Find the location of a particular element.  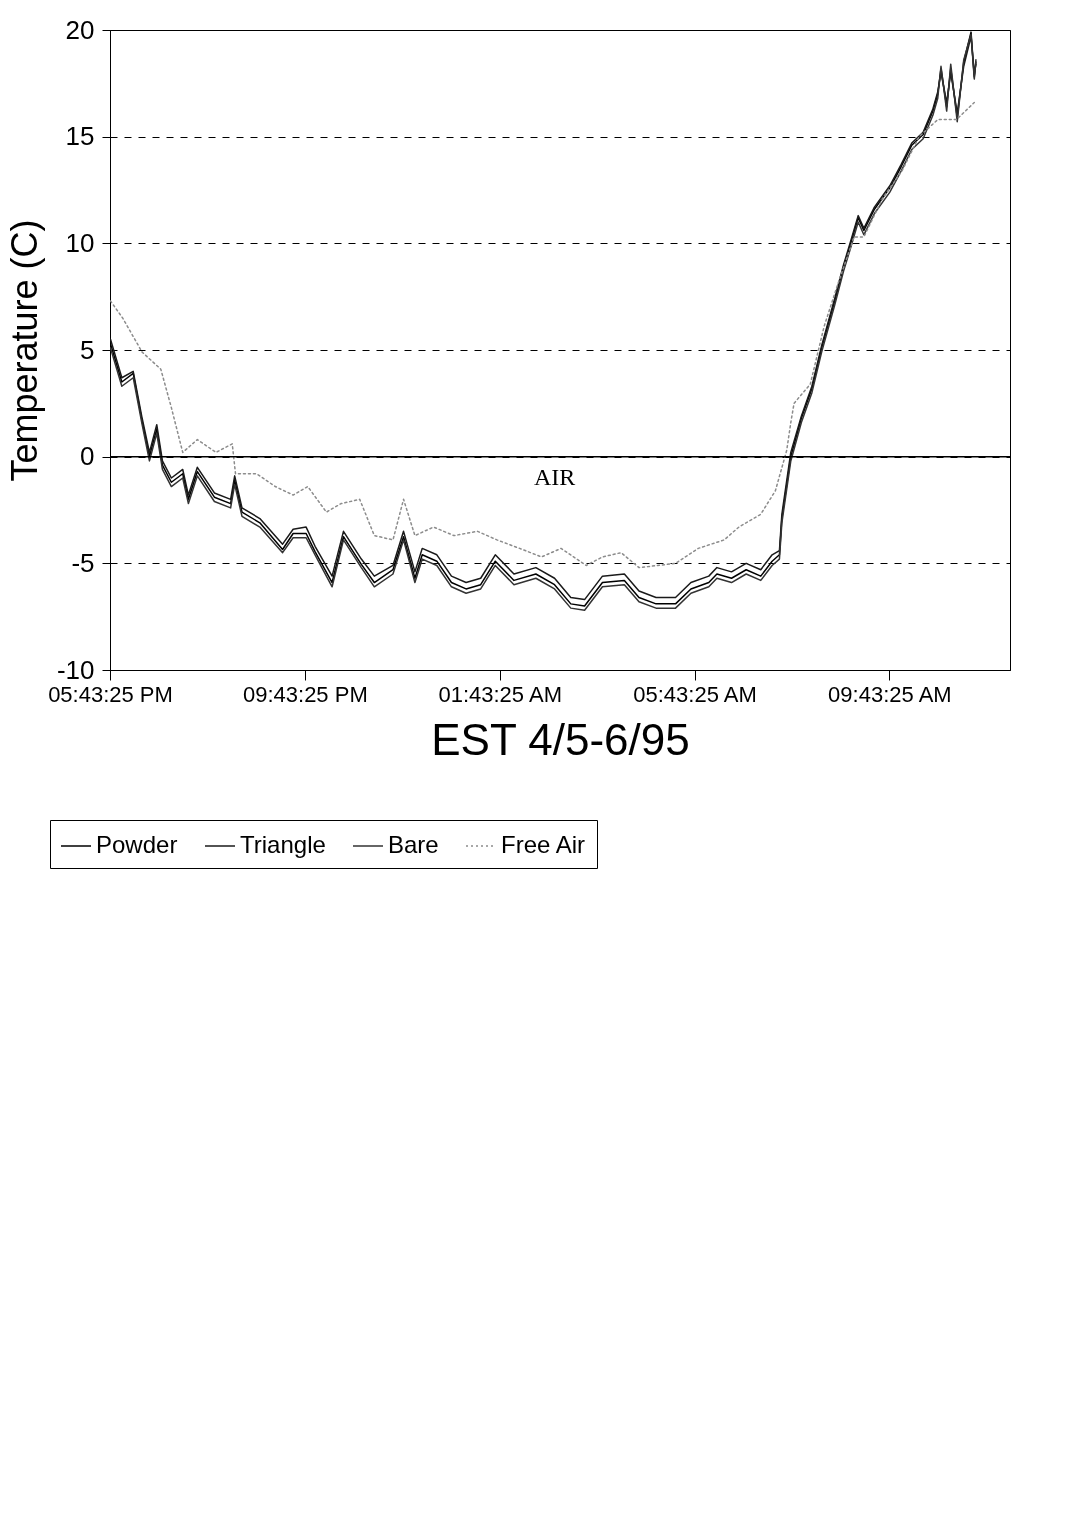

legend-label: Powder is located at coordinates (137, 844).